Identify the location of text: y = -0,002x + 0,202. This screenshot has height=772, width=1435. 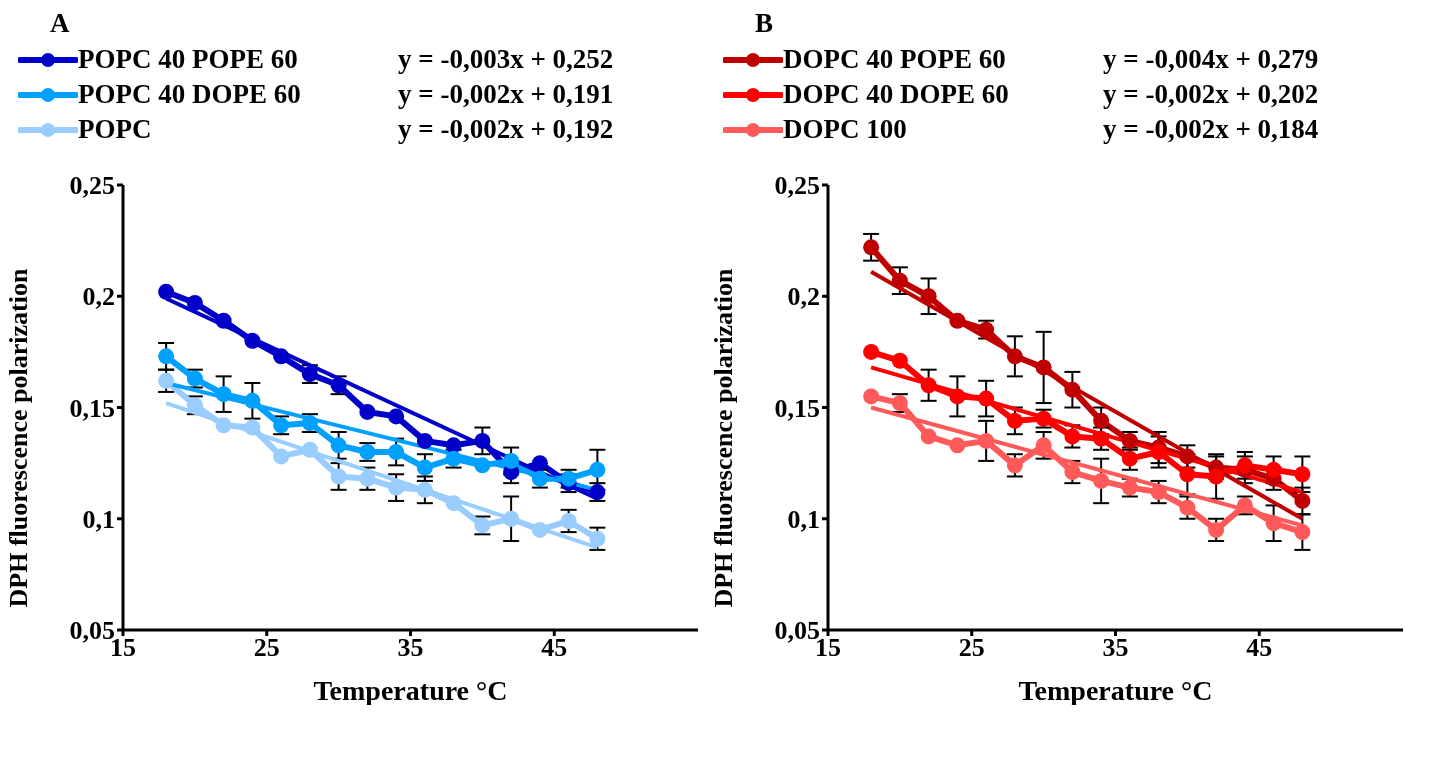
(1211, 94).